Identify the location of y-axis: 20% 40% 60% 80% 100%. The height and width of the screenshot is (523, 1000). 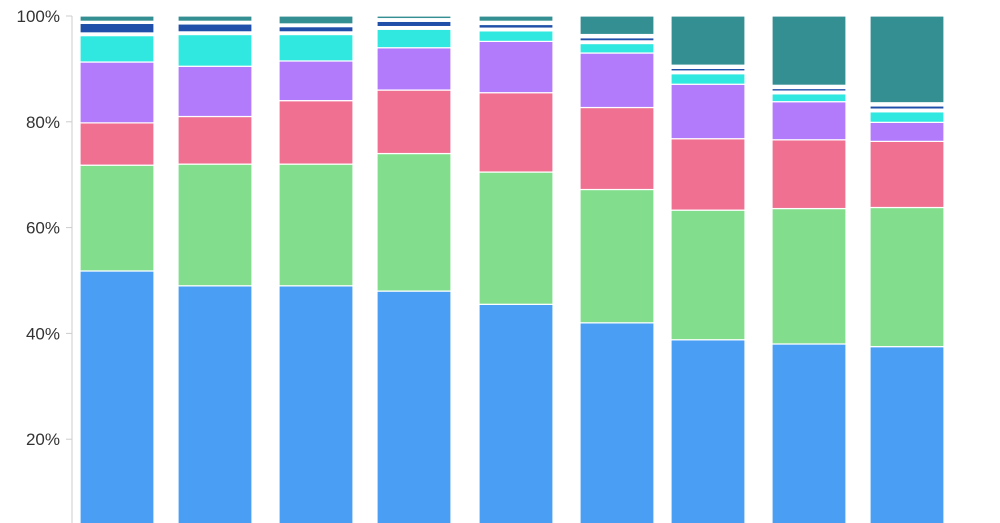
(45, 265).